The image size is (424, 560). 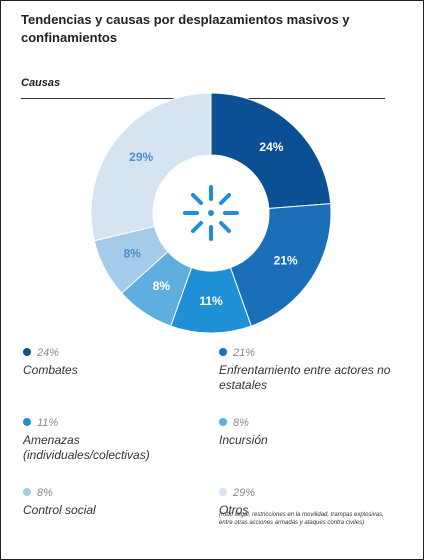 What do you see at coordinates (48, 353) in the screenshot?
I see `legend-value: 24%` at bounding box center [48, 353].